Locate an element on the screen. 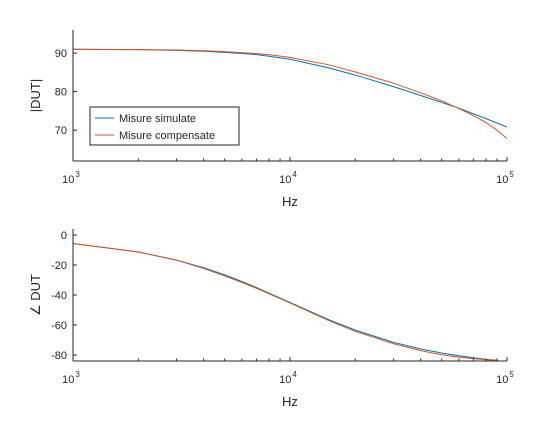 This screenshot has height=425, width=560. legend-box is located at coordinates (164, 126).